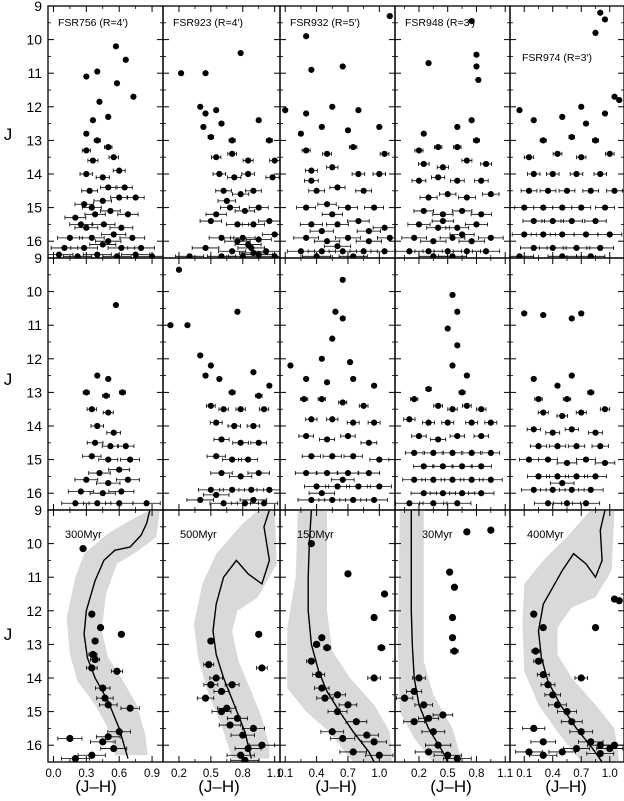  I want to click on panel-fsr932-decontaminated, so click(337, 384).